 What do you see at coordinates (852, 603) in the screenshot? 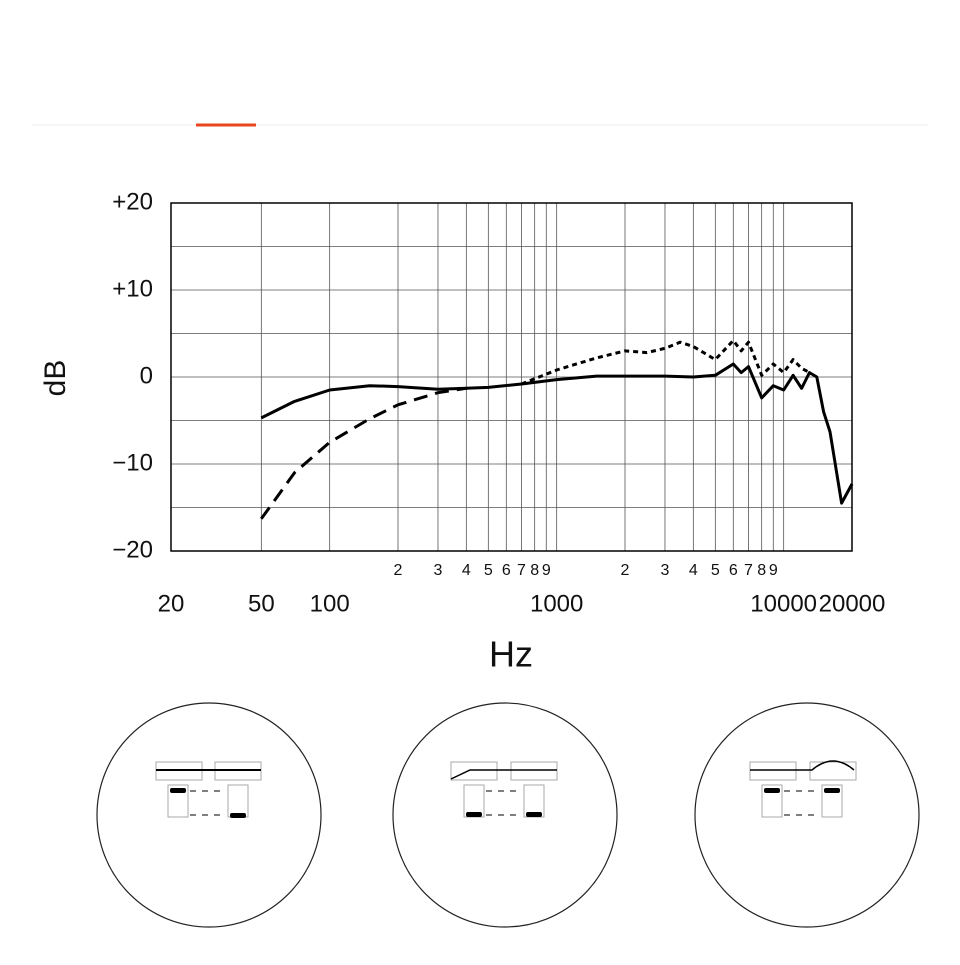
I see `x-tick-label: 20000` at bounding box center [852, 603].